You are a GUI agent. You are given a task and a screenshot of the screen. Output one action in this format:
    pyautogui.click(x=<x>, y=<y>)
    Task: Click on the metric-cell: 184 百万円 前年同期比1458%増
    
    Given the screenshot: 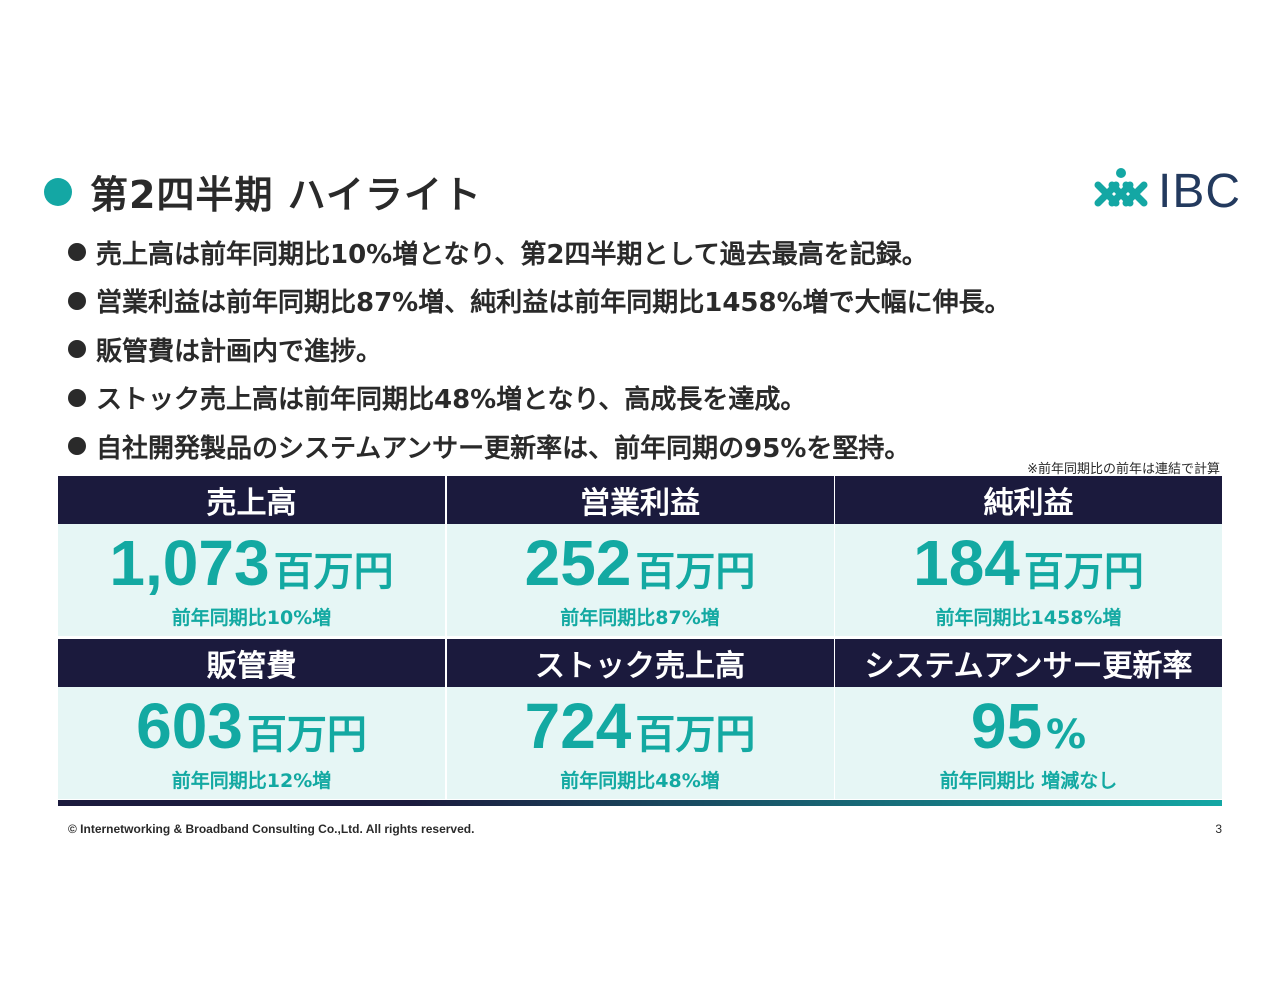 What is the action you would take?
    pyautogui.click(x=1028, y=580)
    